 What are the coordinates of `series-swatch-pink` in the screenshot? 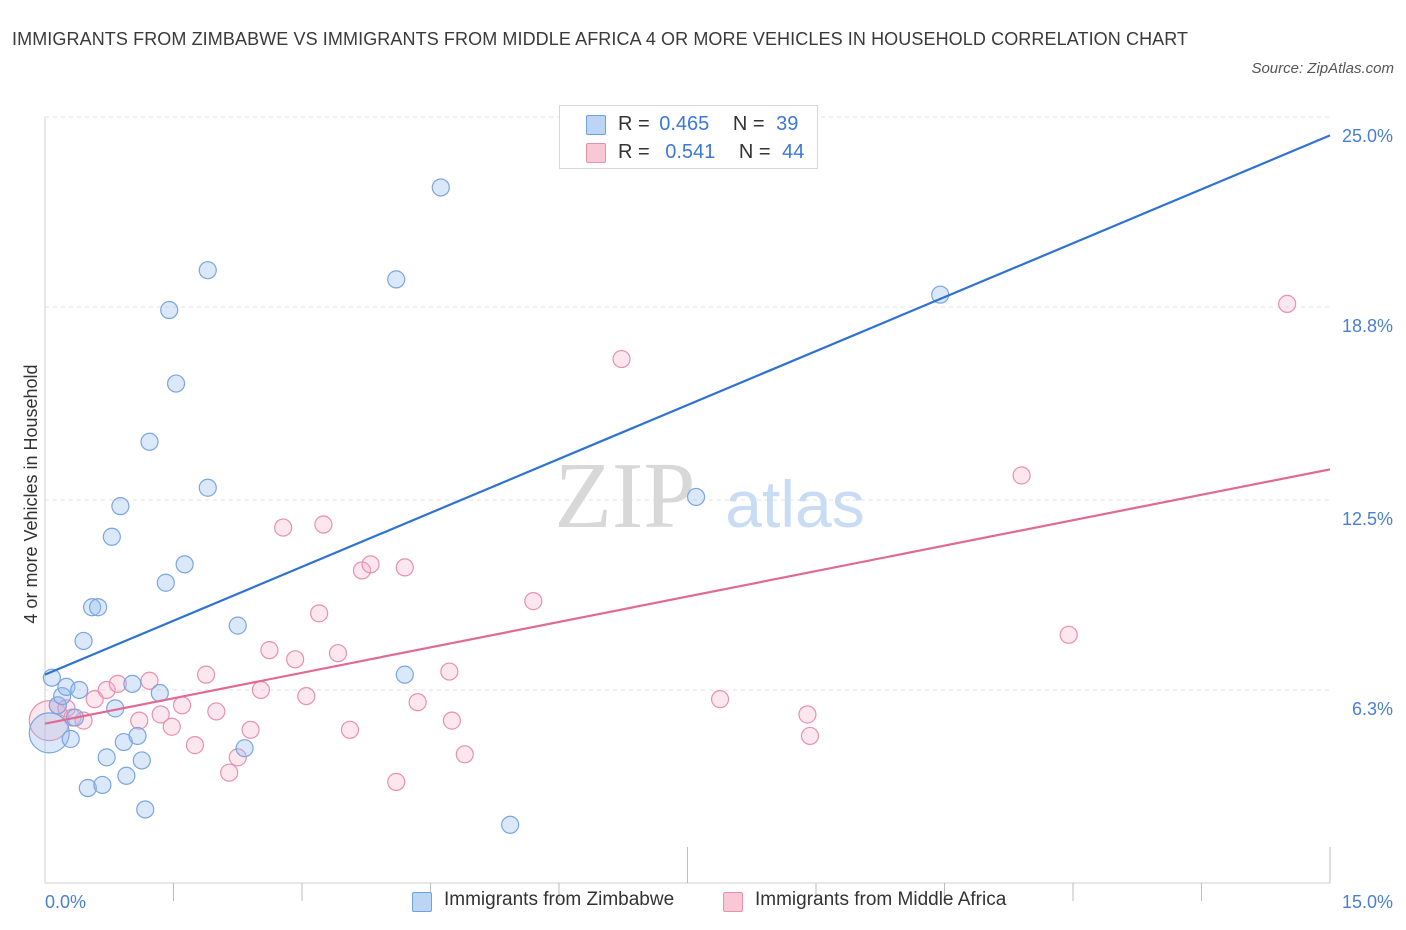 It's located at (733, 902).